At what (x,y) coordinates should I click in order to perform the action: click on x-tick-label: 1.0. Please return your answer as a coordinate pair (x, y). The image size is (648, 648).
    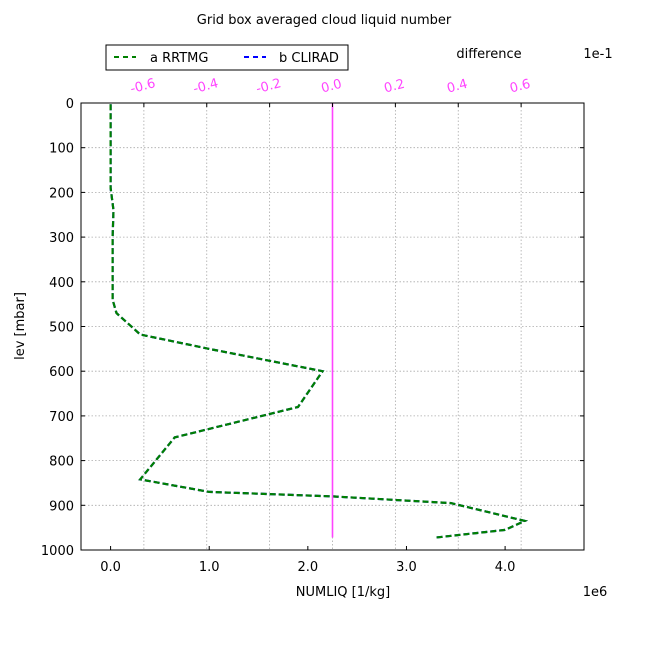
    Looking at the image, I should click on (209, 567).